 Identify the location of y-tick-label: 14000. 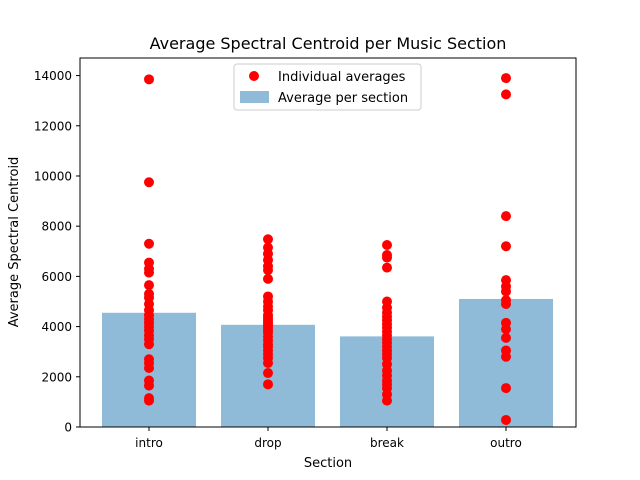
(53, 76).